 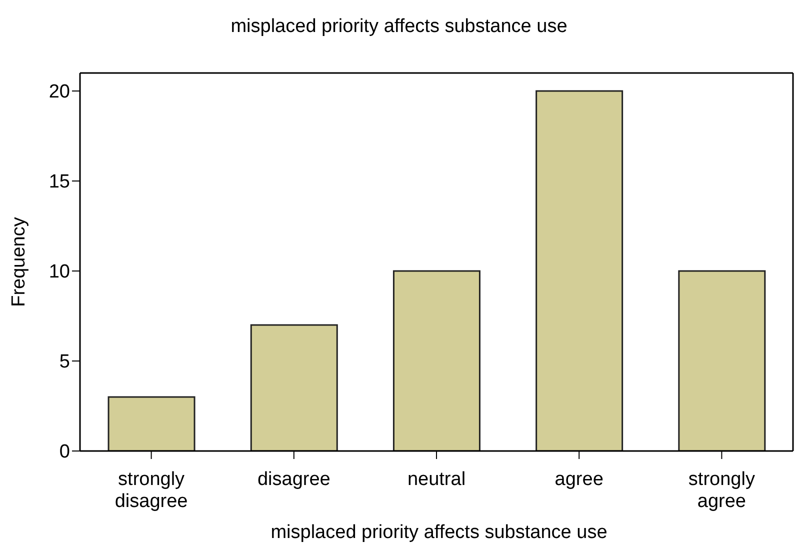 What do you see at coordinates (436, 479) in the screenshot?
I see `x-tick-label: neutral` at bounding box center [436, 479].